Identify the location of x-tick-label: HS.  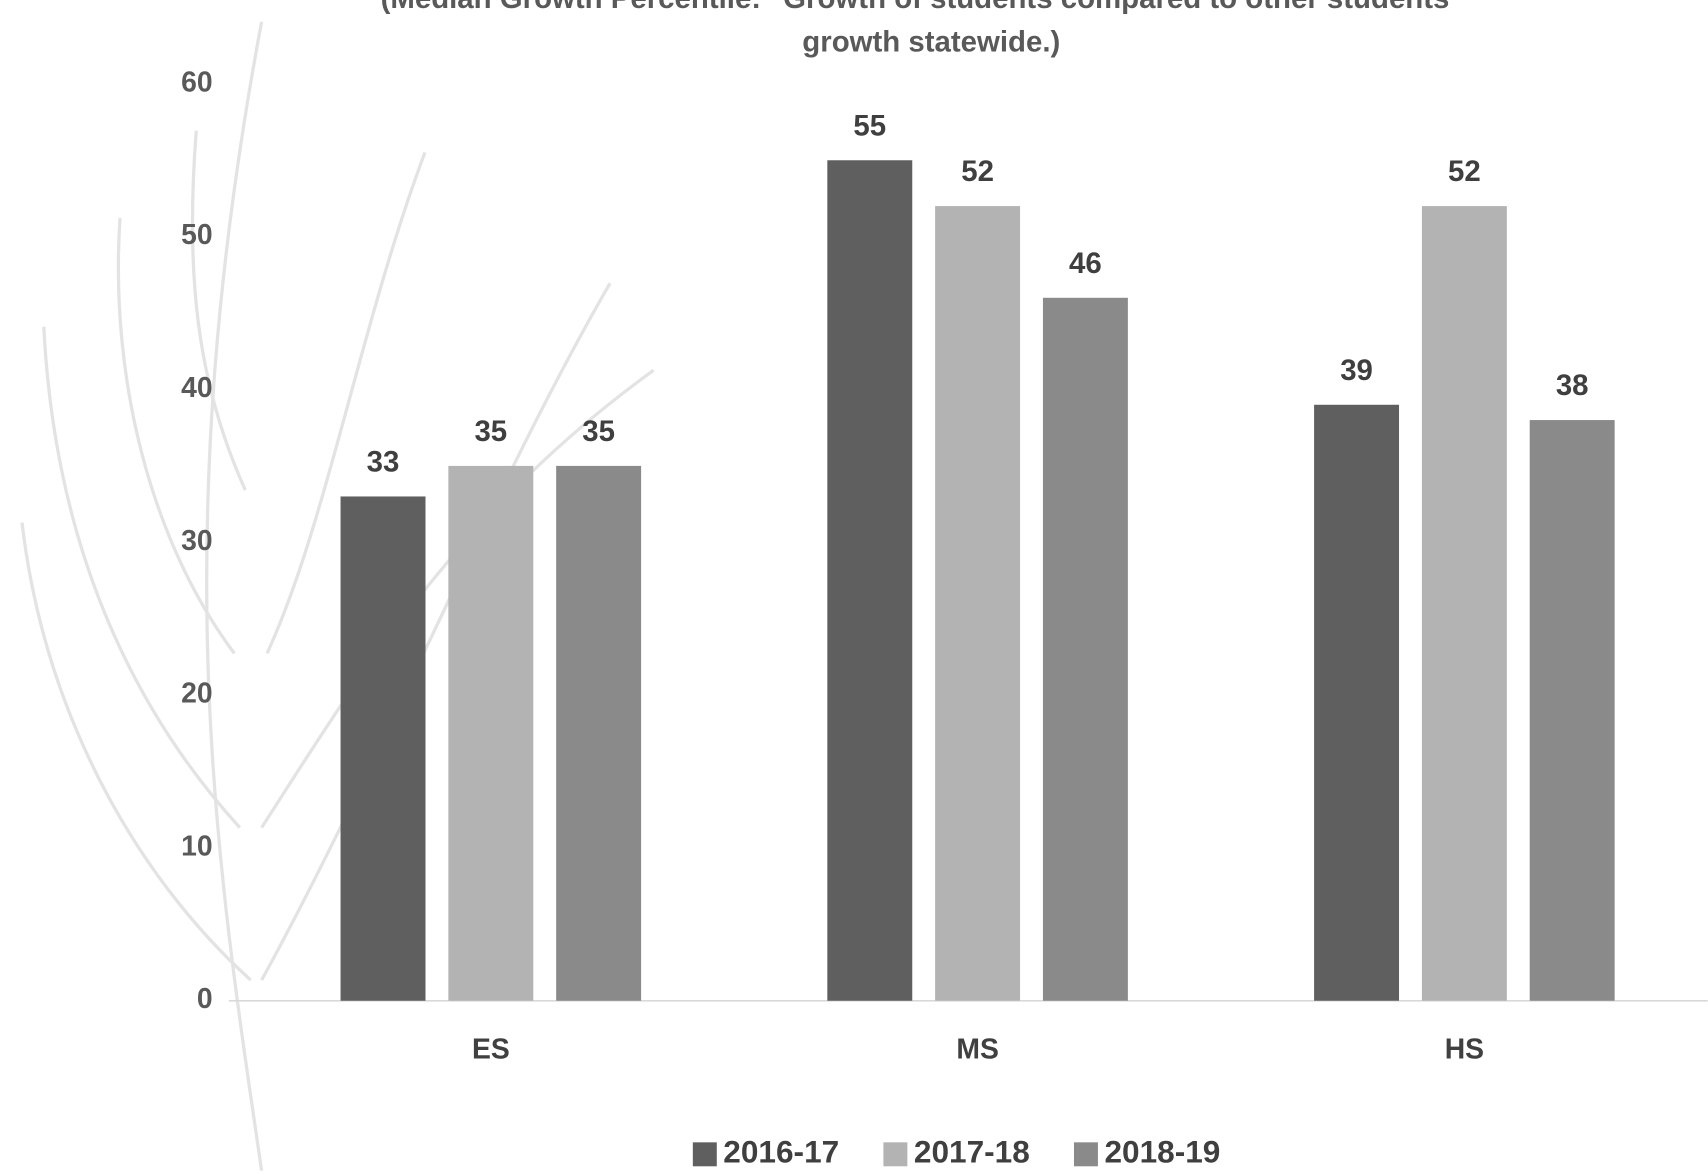
(1464, 1048).